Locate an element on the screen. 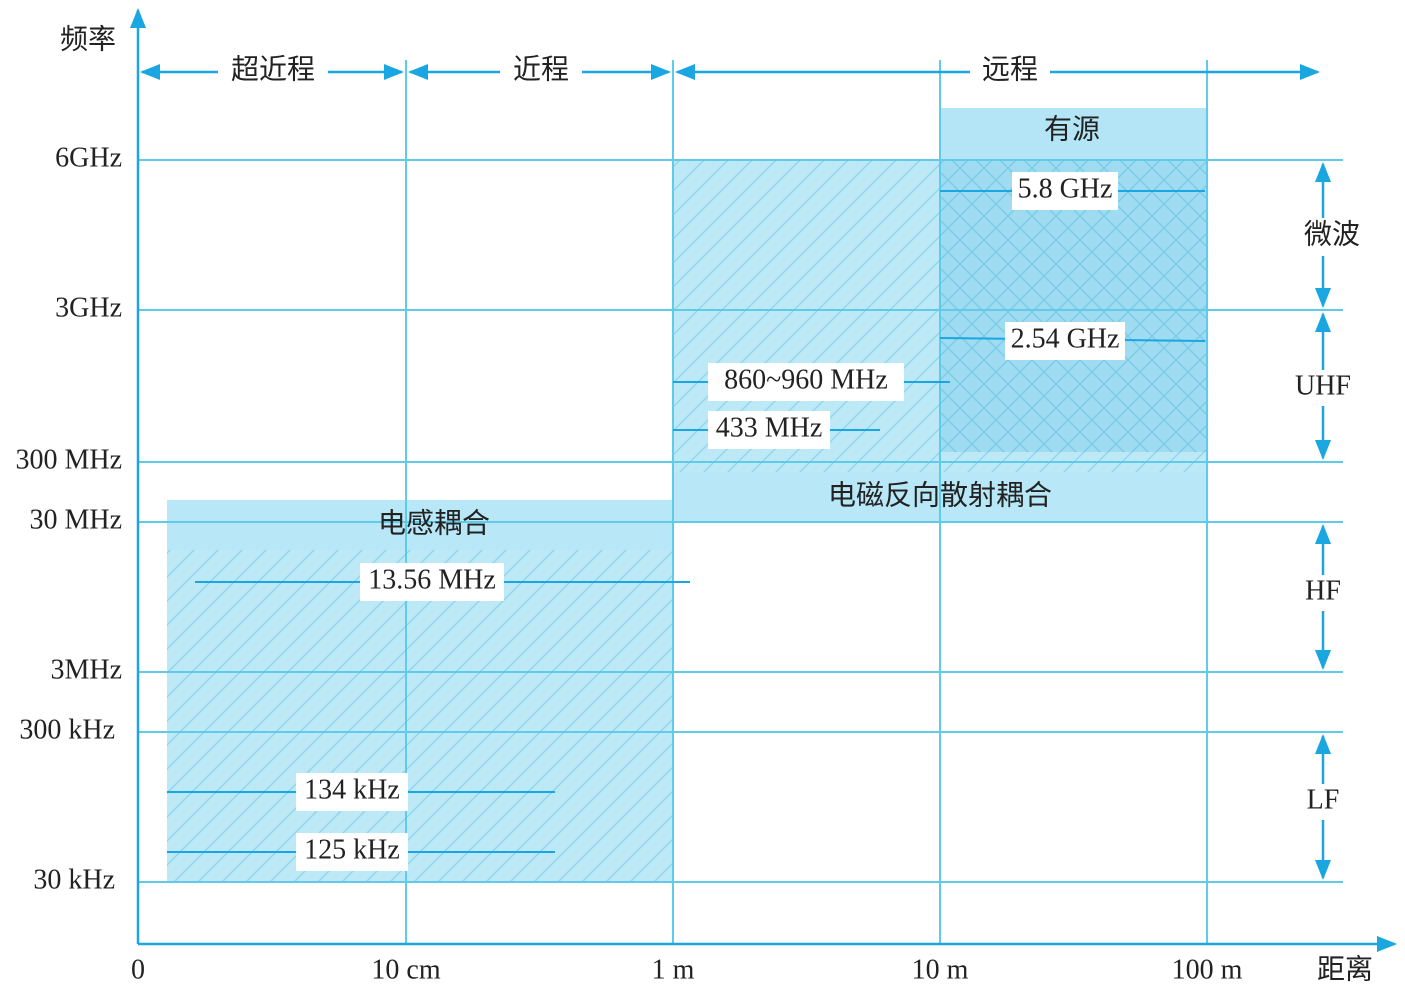 This screenshot has width=1405, height=991. frequency-label: 125 kHz is located at coordinates (352, 849).